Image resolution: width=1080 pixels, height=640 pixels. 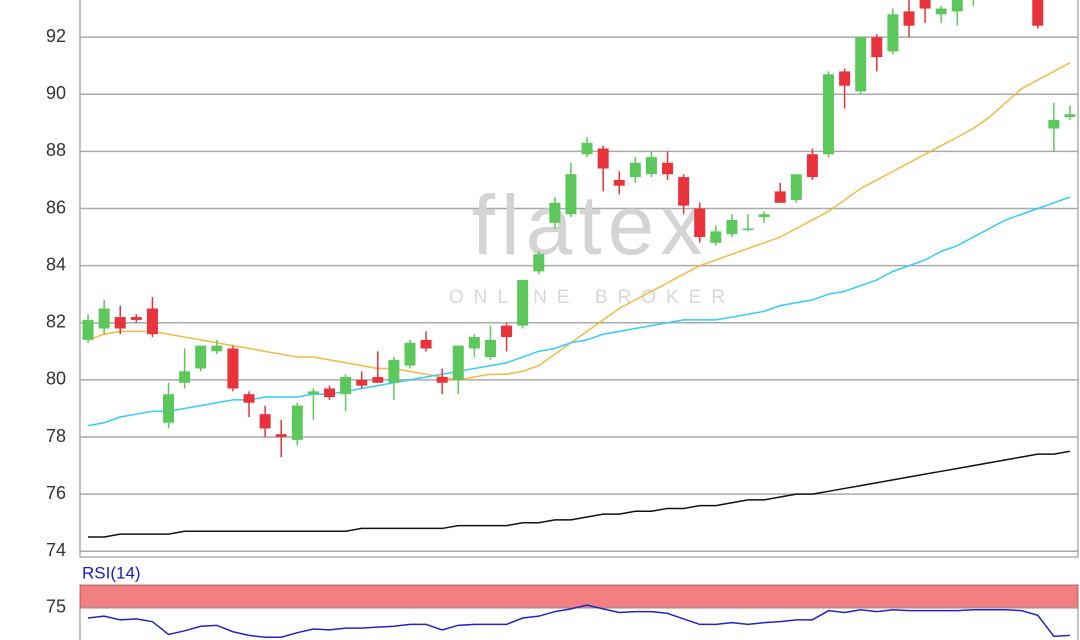 What do you see at coordinates (592, 297) in the screenshot?
I see `watermark-subtitle: ONLINE BROKER` at bounding box center [592, 297].